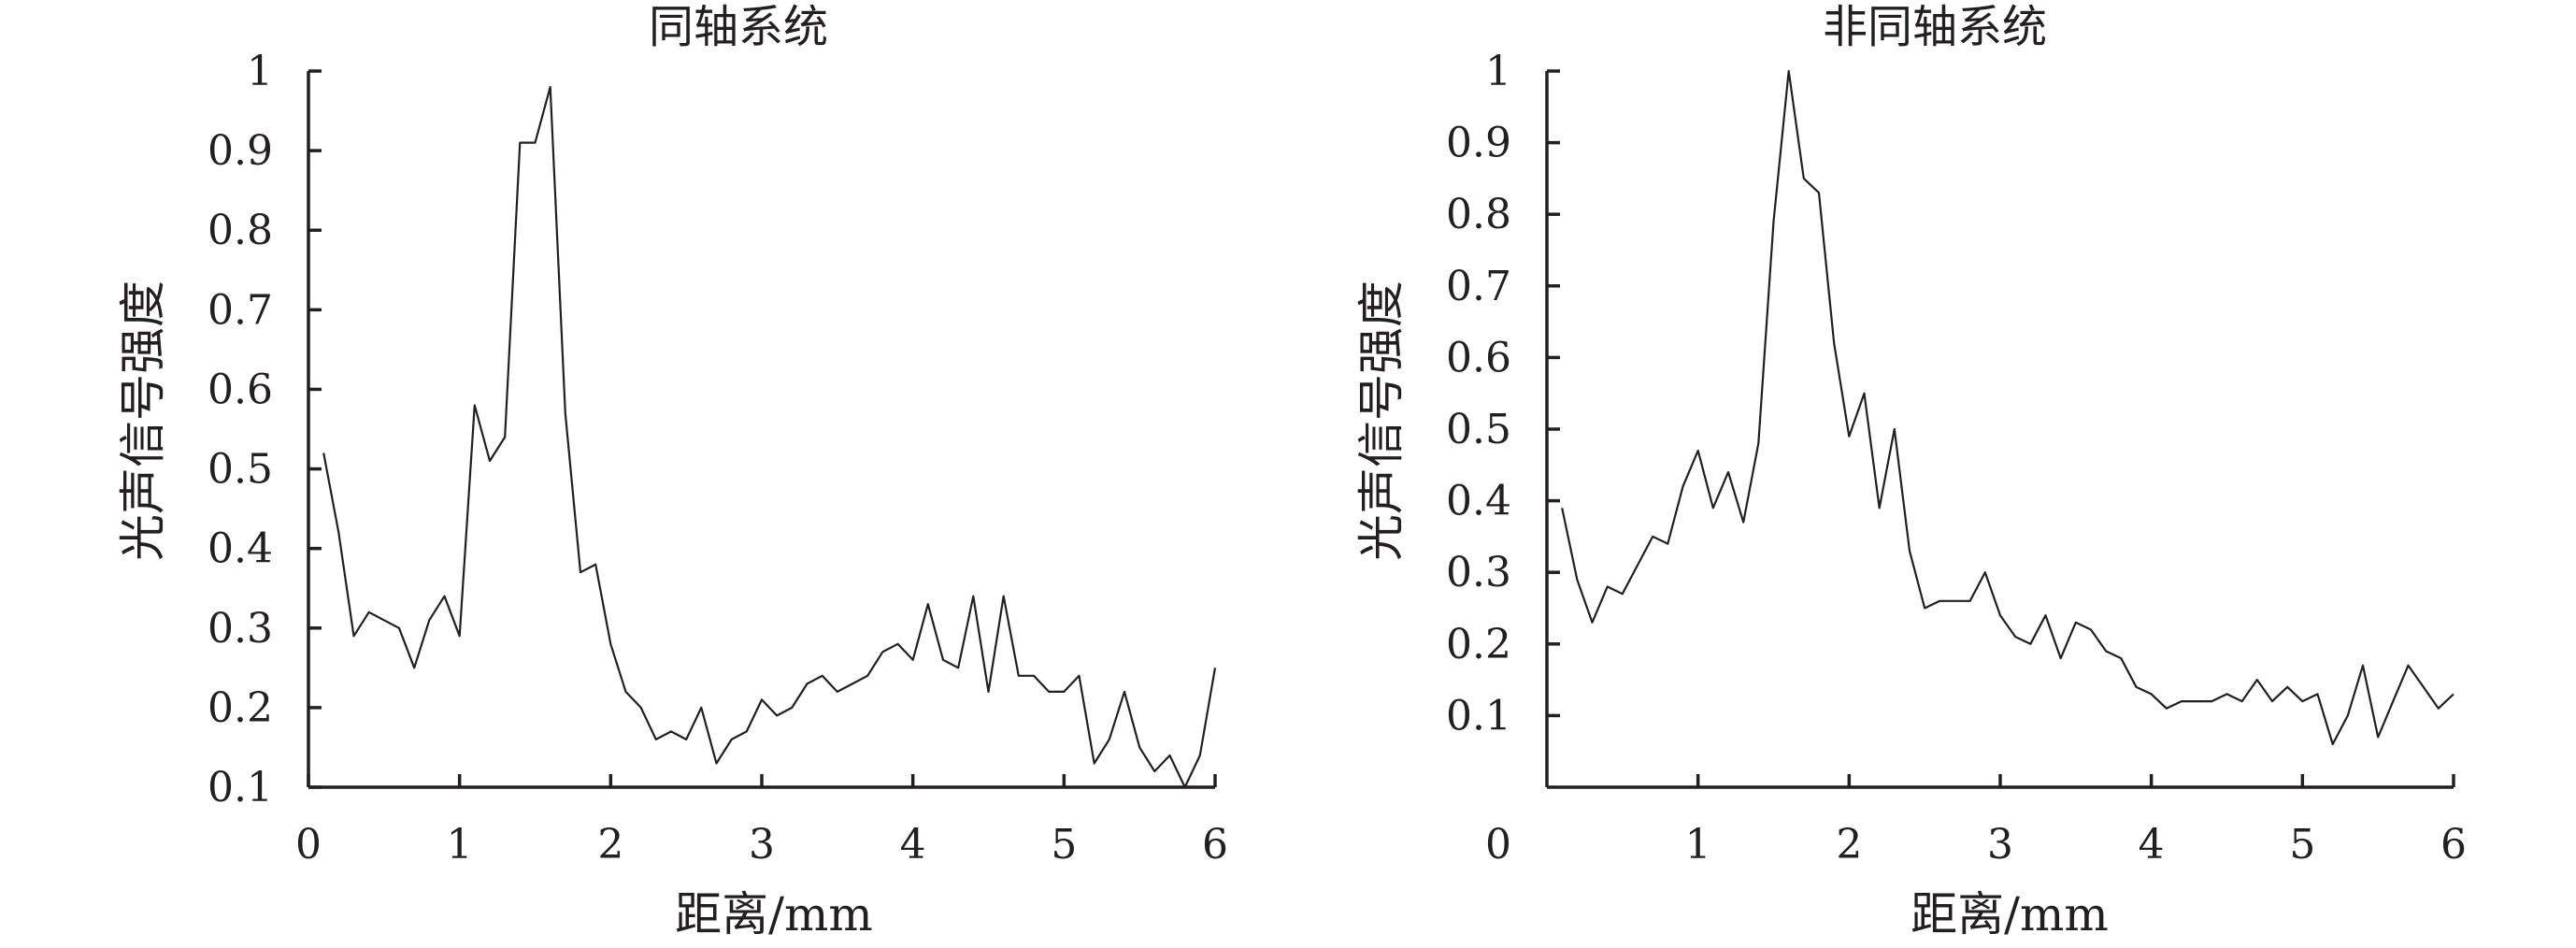 The height and width of the screenshot is (948, 2576). I want to click on chart-title: 非同轴系统, so click(1935, 27).